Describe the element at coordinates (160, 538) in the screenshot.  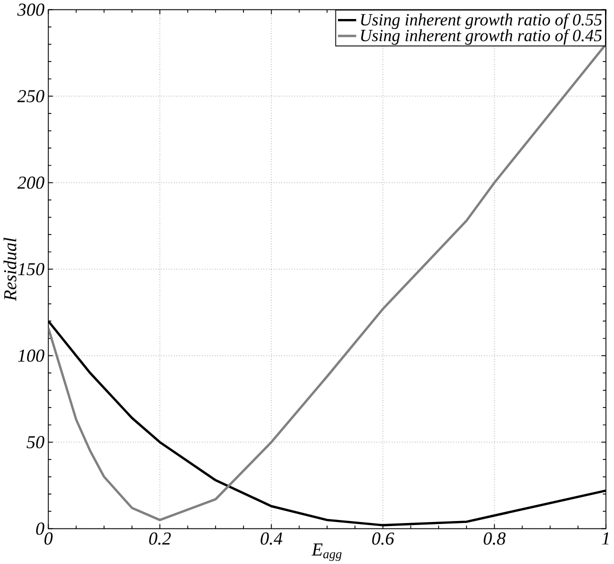
I see `x-tick-label: 0.2` at that location.